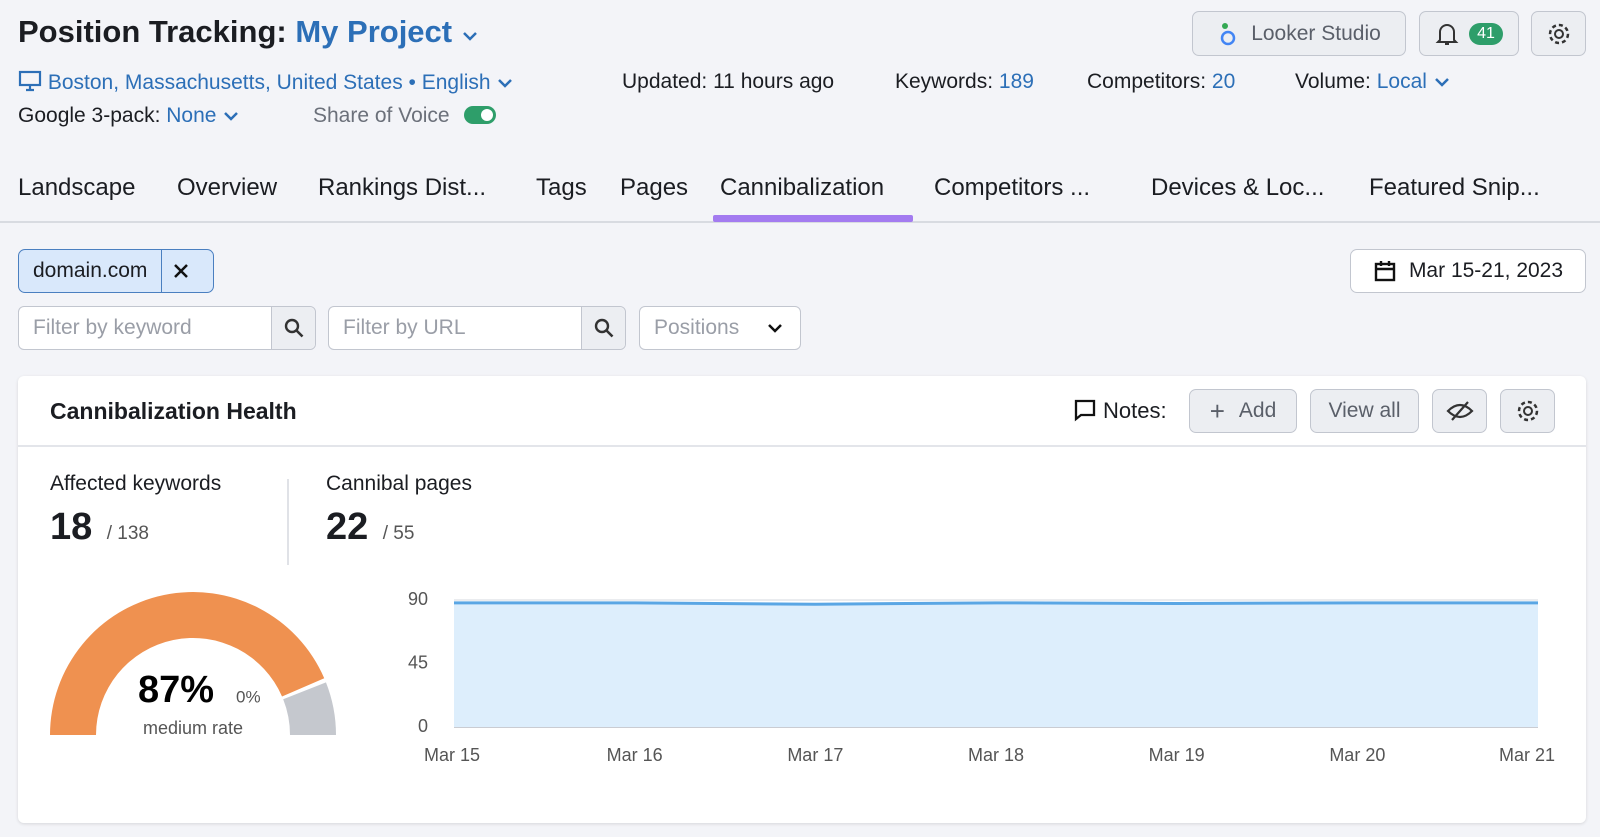 Image resolution: width=1600 pixels, height=837 pixels. I want to click on page-title: Position Tracking:, so click(152, 31).